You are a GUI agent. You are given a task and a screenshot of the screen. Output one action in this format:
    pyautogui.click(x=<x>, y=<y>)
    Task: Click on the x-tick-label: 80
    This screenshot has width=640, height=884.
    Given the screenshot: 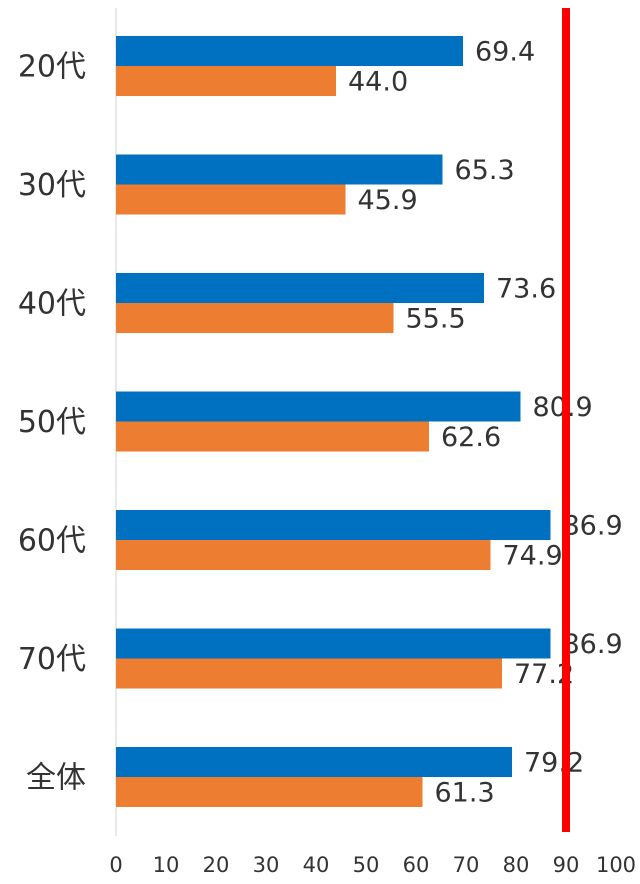 What is the action you would take?
    pyautogui.click(x=516, y=865)
    